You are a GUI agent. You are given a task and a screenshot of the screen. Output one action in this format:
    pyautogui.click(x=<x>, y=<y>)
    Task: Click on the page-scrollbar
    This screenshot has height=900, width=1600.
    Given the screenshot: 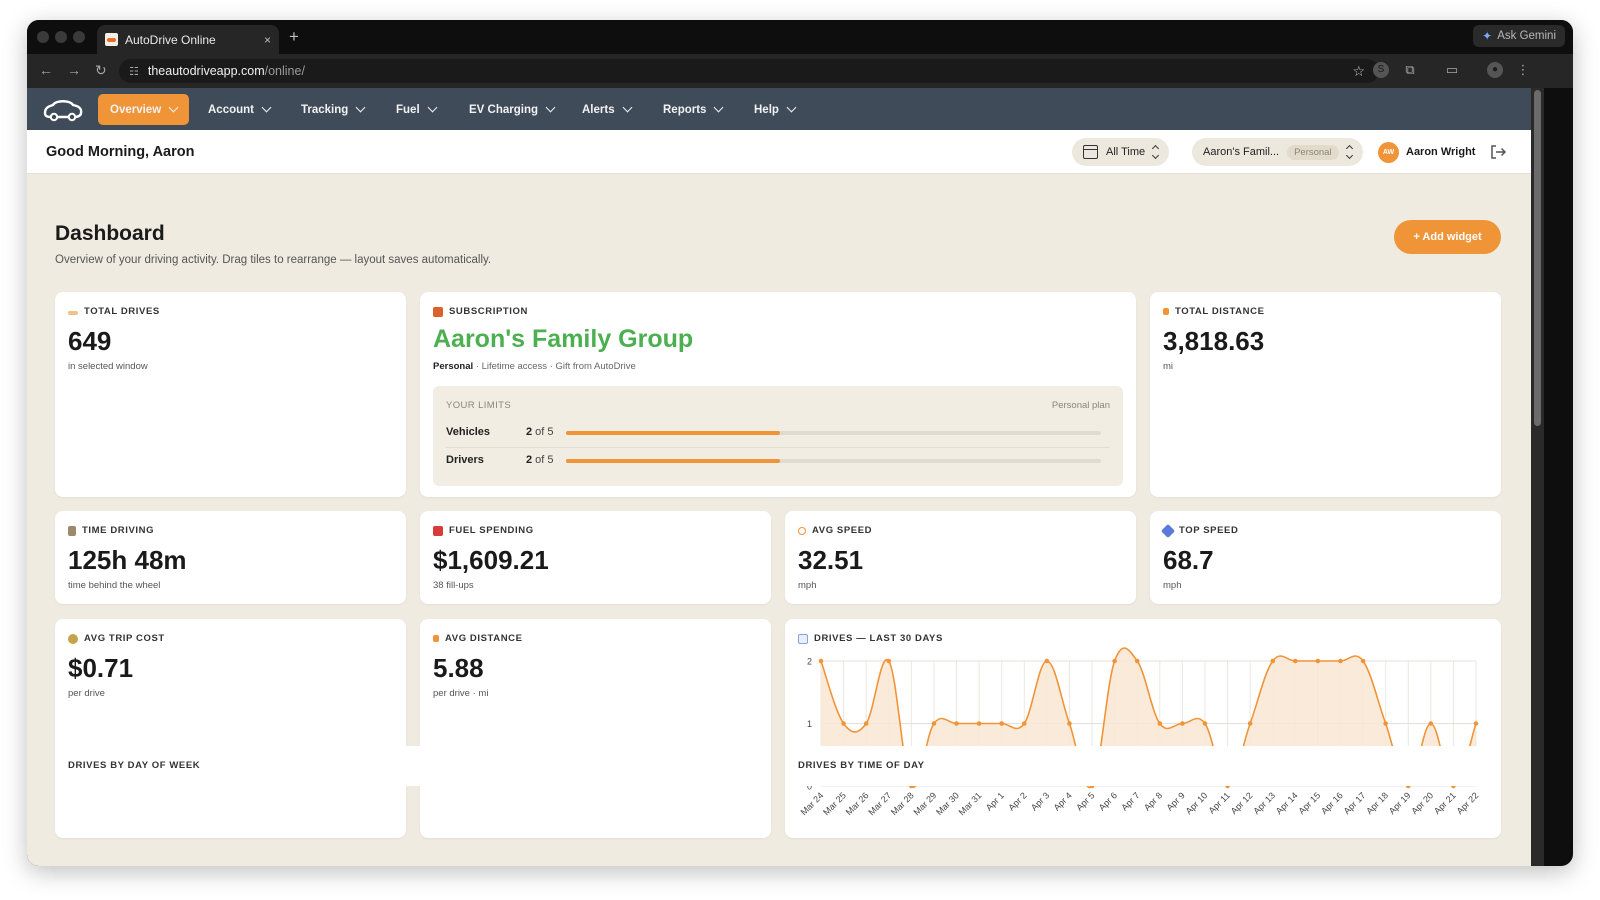 What is the action you would take?
    pyautogui.click(x=1537, y=477)
    